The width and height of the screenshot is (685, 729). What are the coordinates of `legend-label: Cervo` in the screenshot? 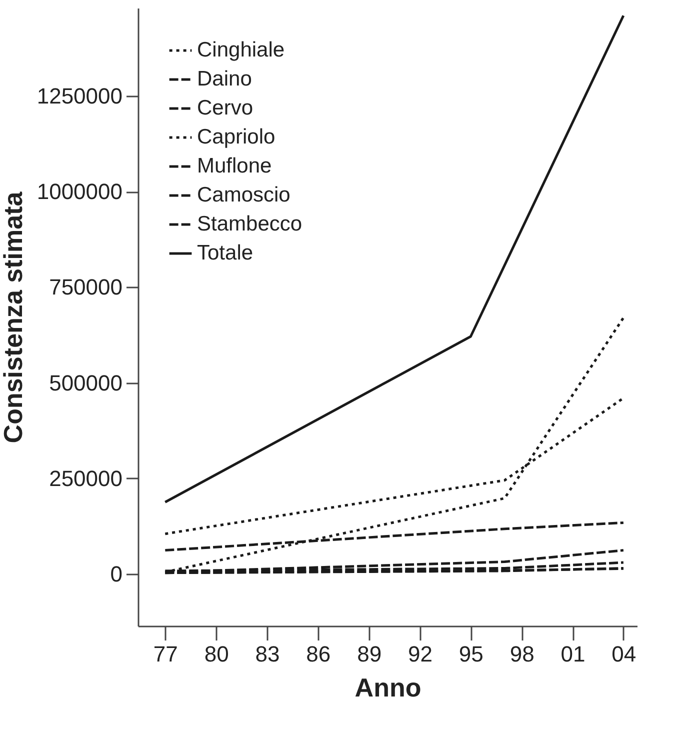 It's located at (225, 108).